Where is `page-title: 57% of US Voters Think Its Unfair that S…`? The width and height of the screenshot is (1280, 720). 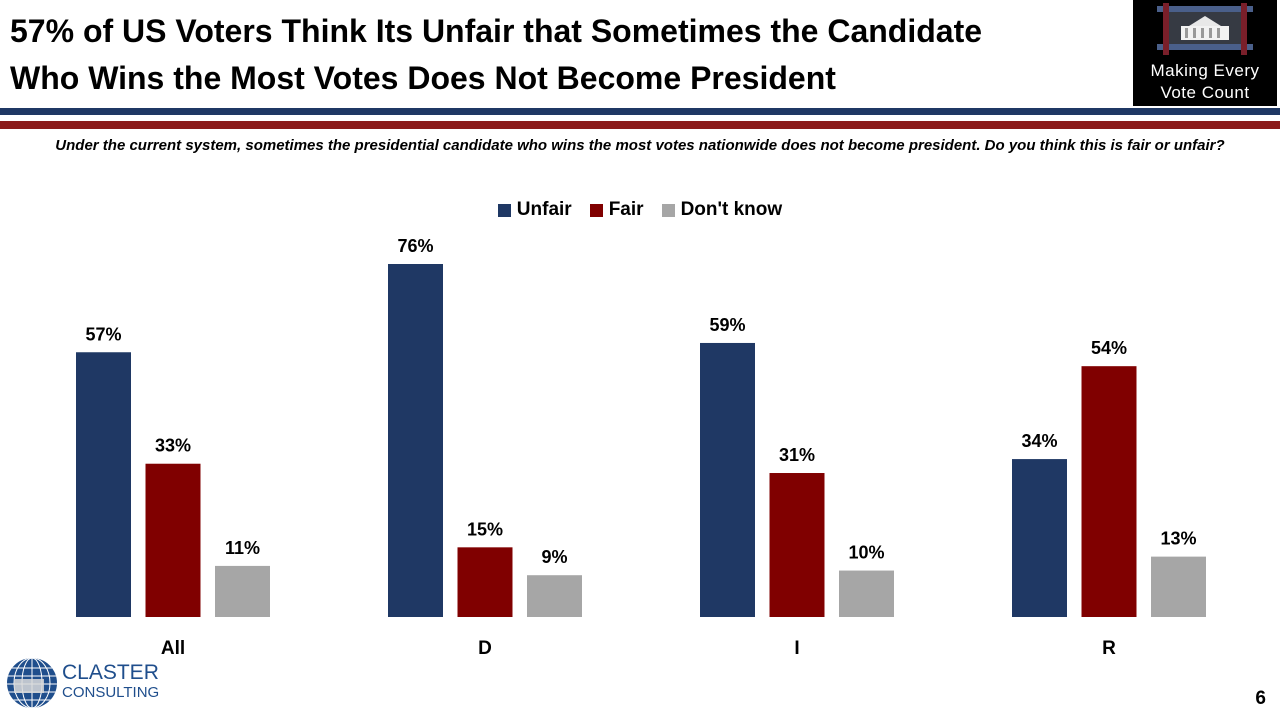 page-title: 57% of US Voters Think Its Unfair that S… is located at coordinates (560, 55).